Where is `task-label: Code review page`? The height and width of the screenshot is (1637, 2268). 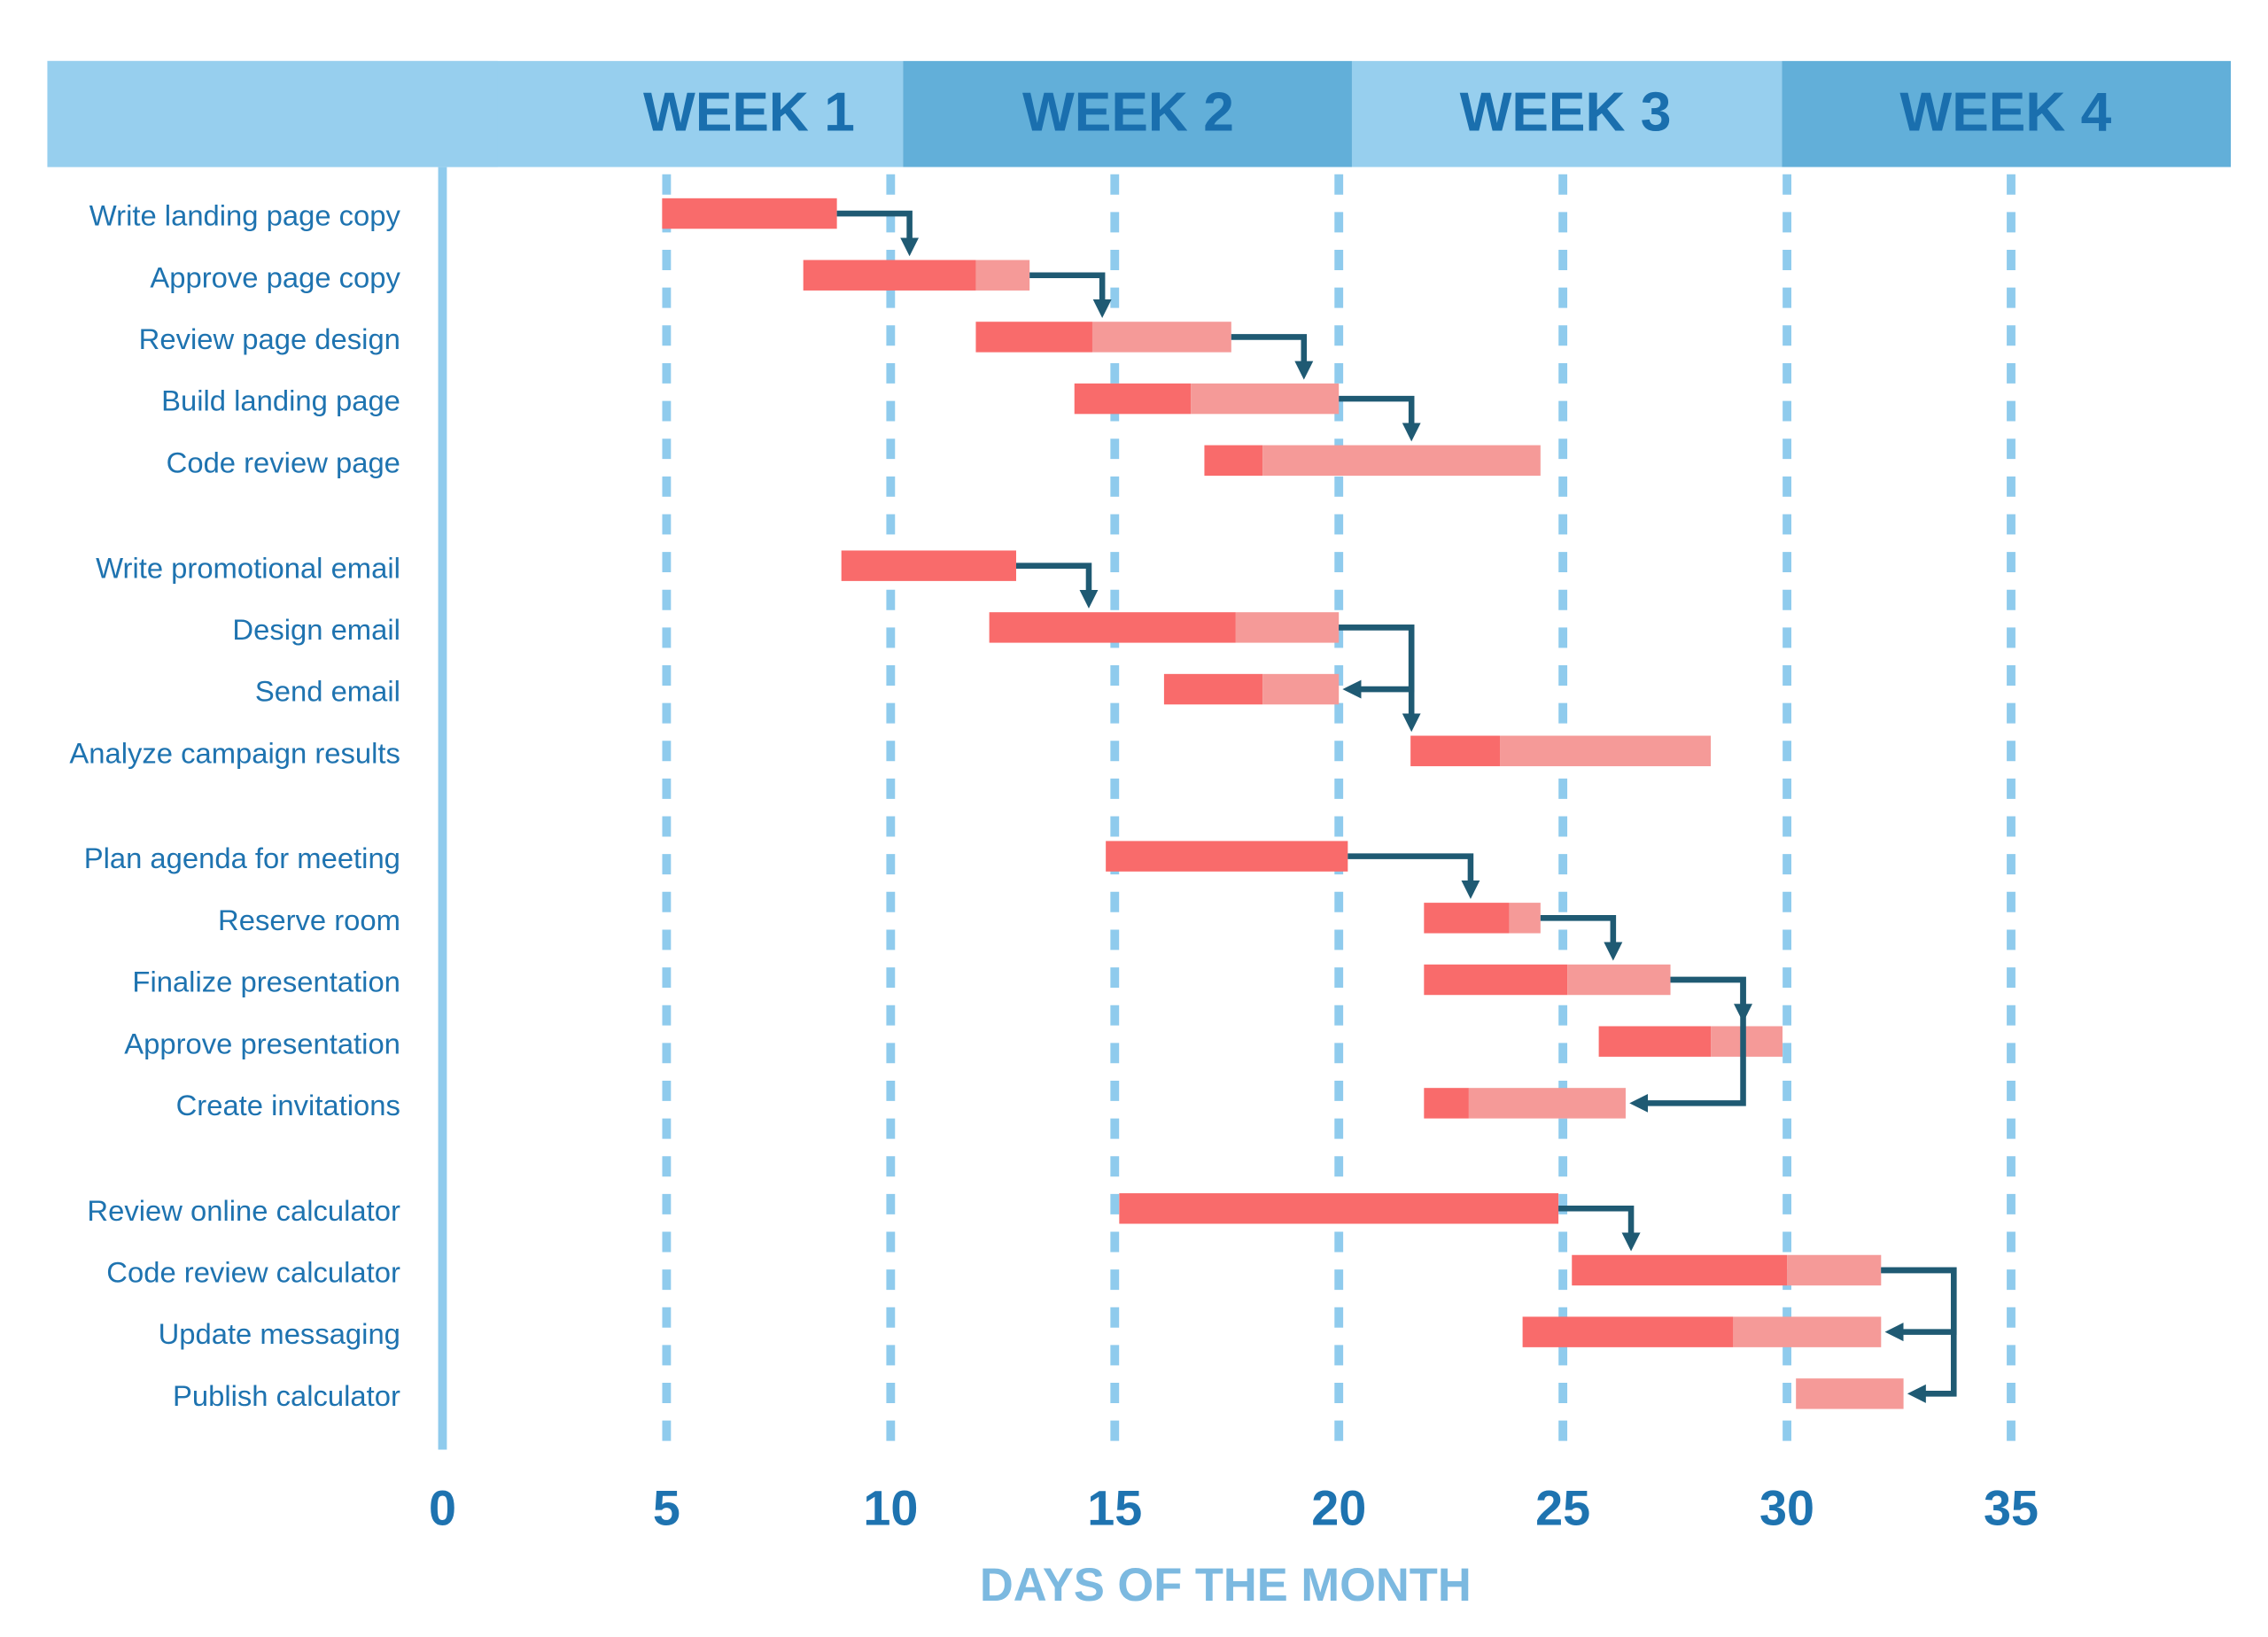
task-label: Code review page is located at coordinates (283, 462).